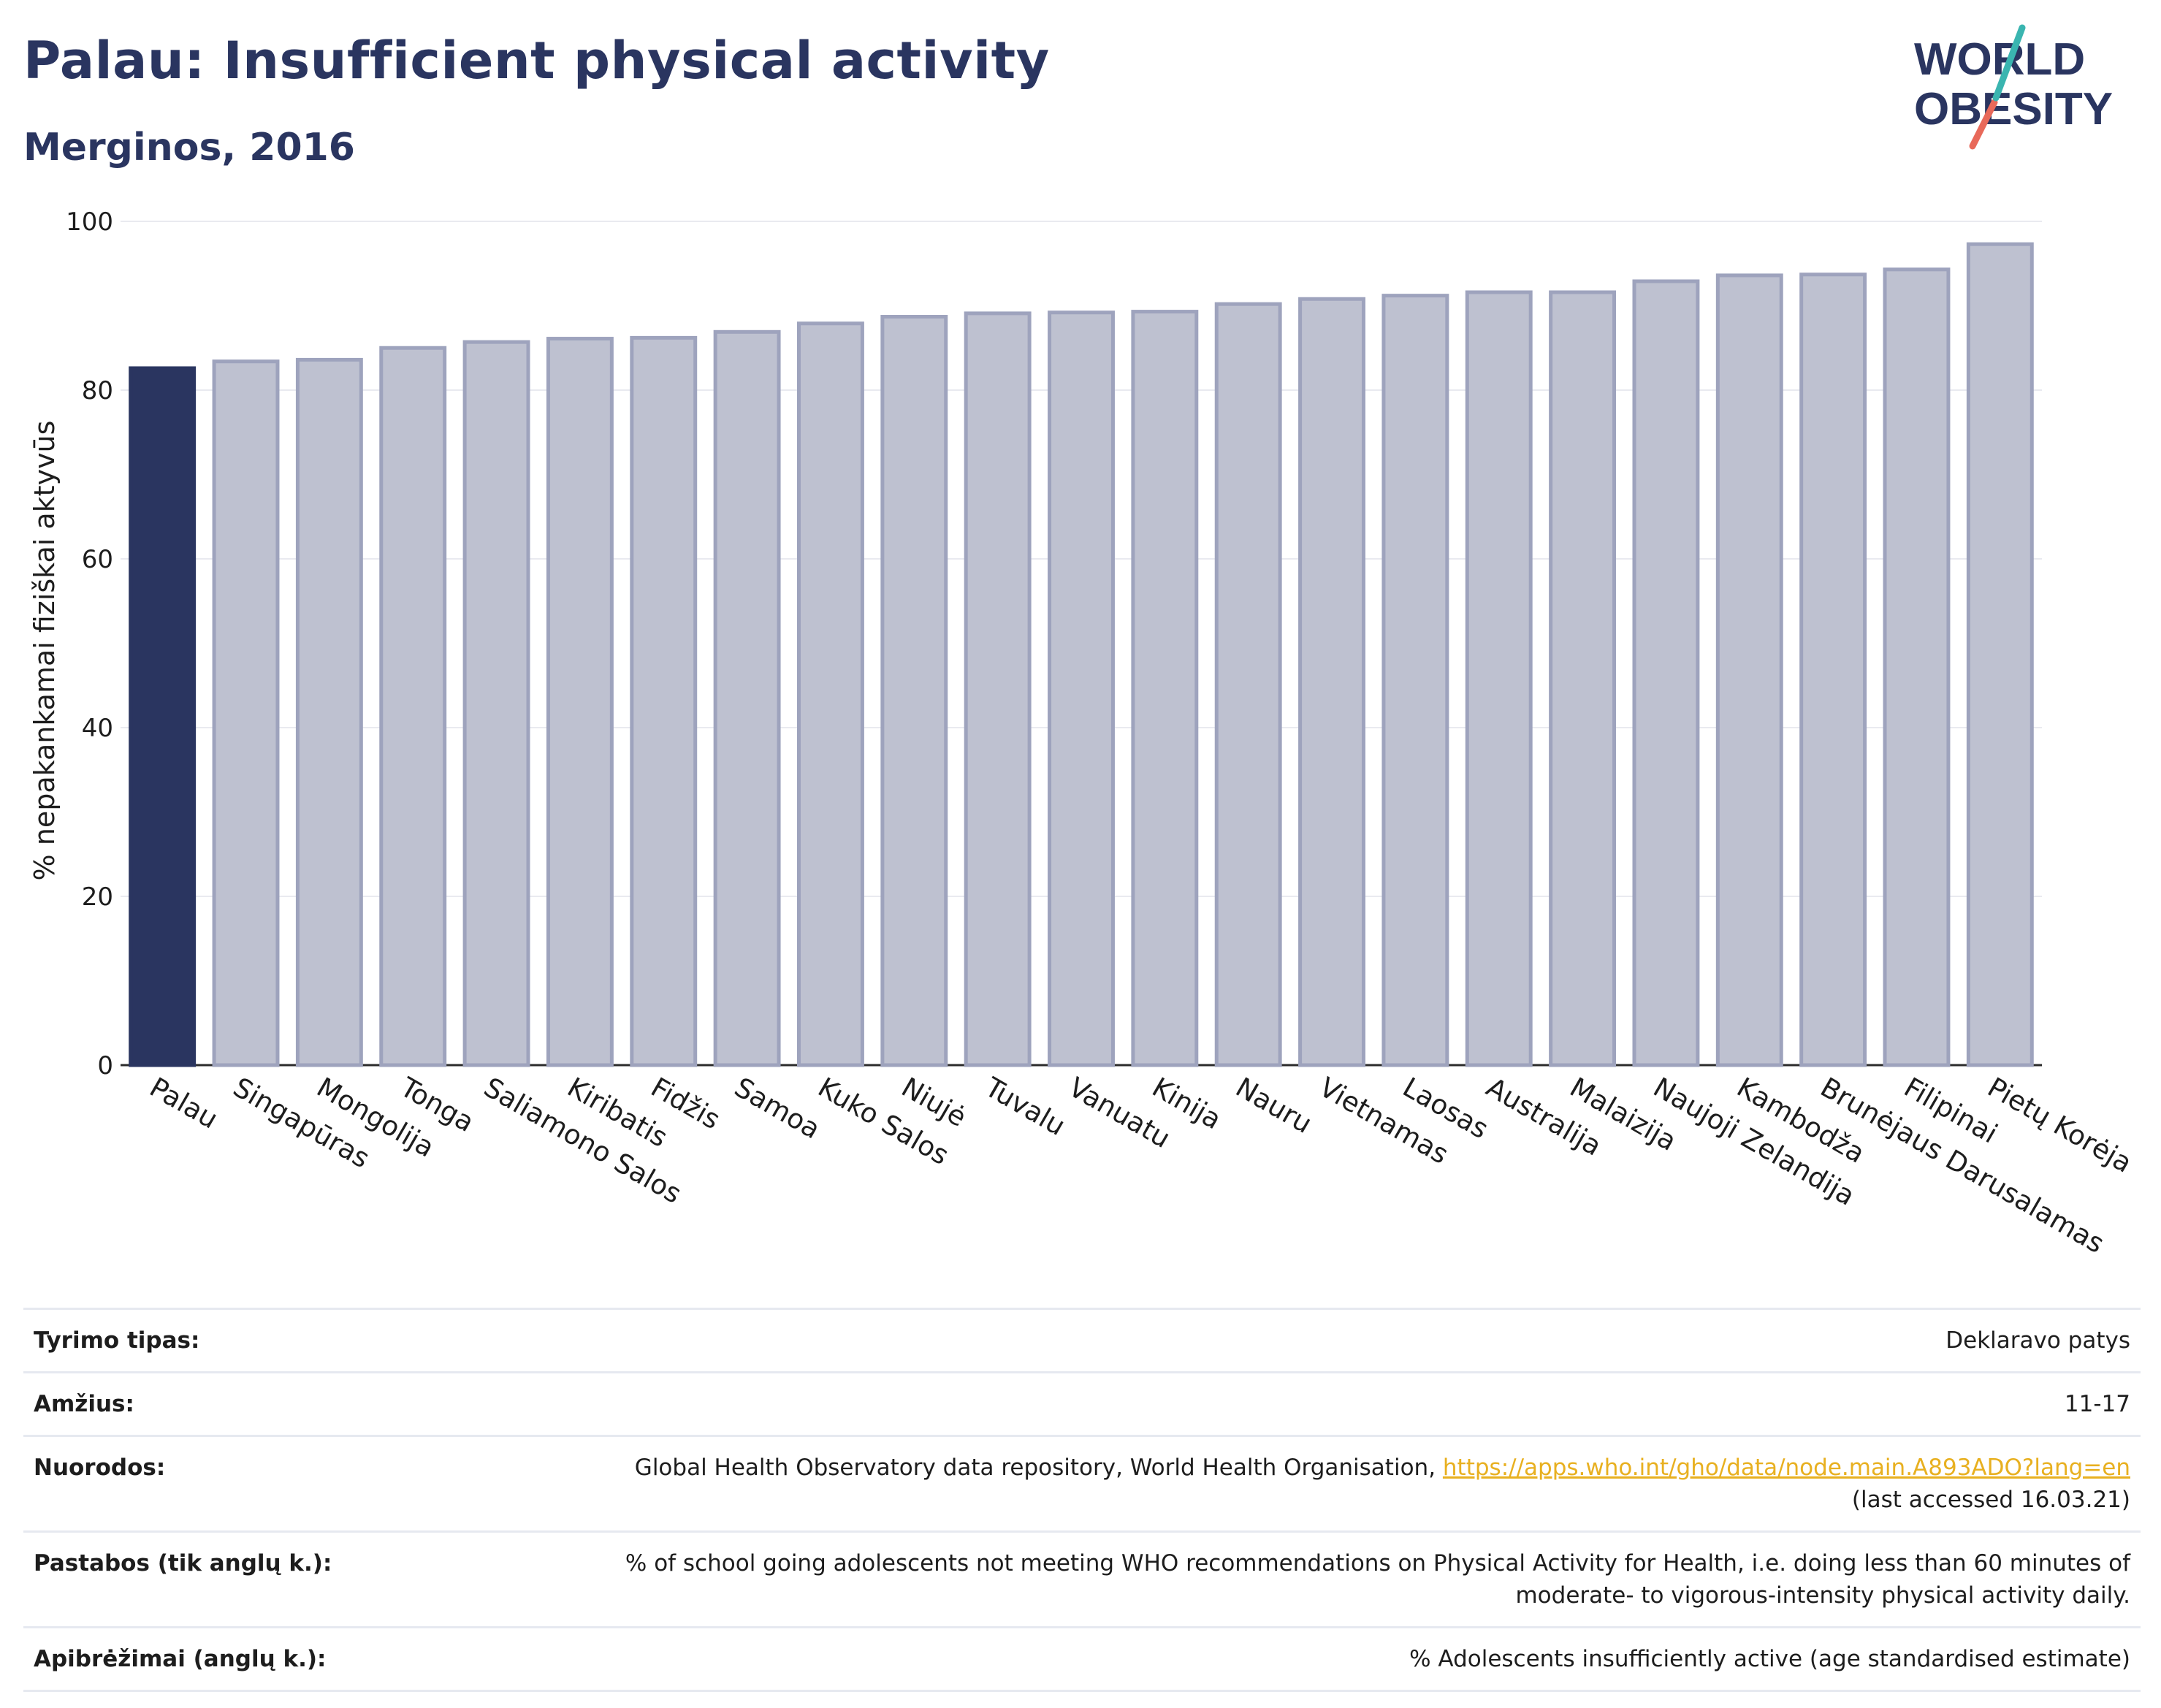  I want to click on y-axis-label: % nepakankamai fiziškai aktyvūs, so click(45, 651).